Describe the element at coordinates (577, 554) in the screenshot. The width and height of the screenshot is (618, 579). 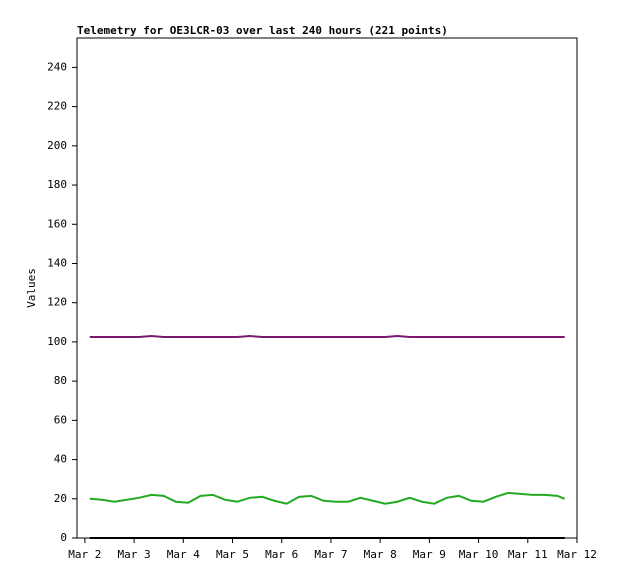
I see `x-tick-label: Mar 12` at that location.